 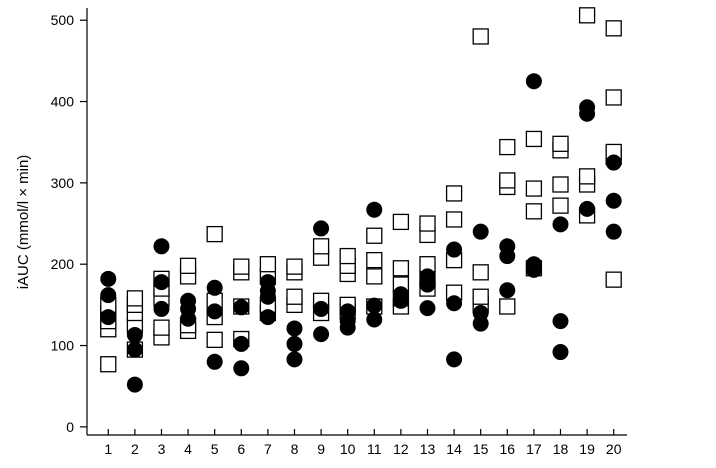 What do you see at coordinates (587, 449) in the screenshot?
I see `x-tick-label: 19` at bounding box center [587, 449].